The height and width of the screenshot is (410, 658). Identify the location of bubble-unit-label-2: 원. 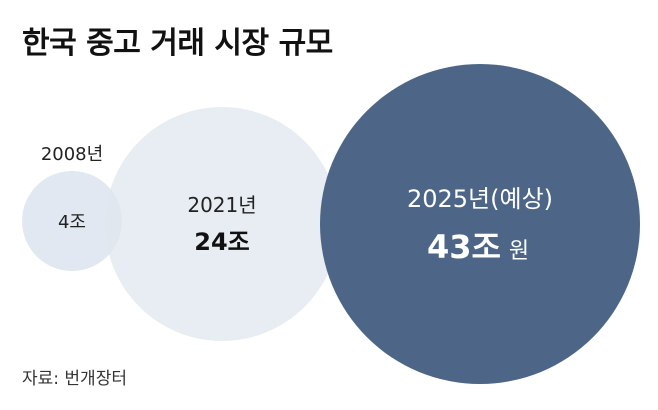
(519, 251).